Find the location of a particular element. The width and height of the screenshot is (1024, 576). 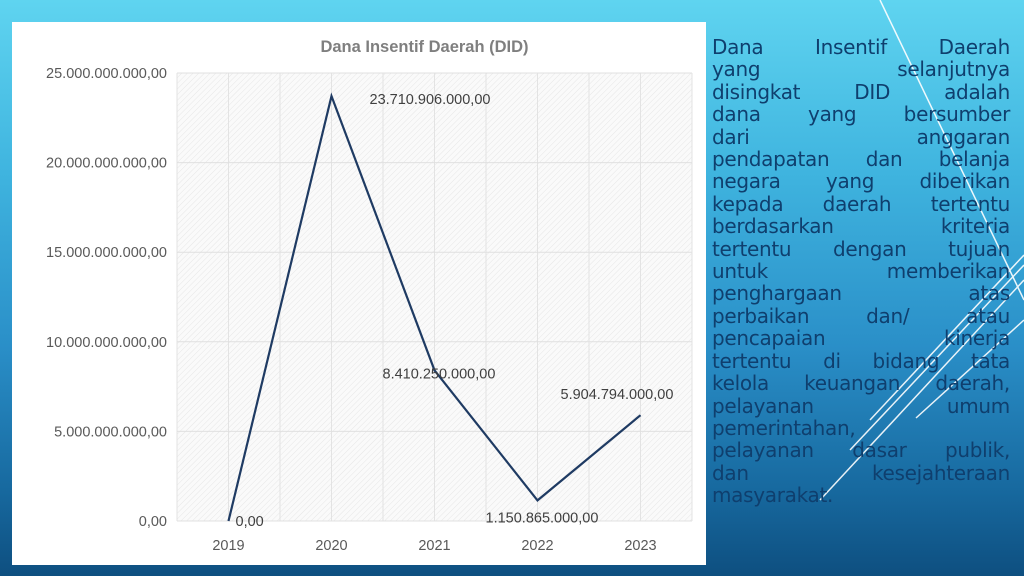

description-line: penghargaan atas is located at coordinates (861, 293).